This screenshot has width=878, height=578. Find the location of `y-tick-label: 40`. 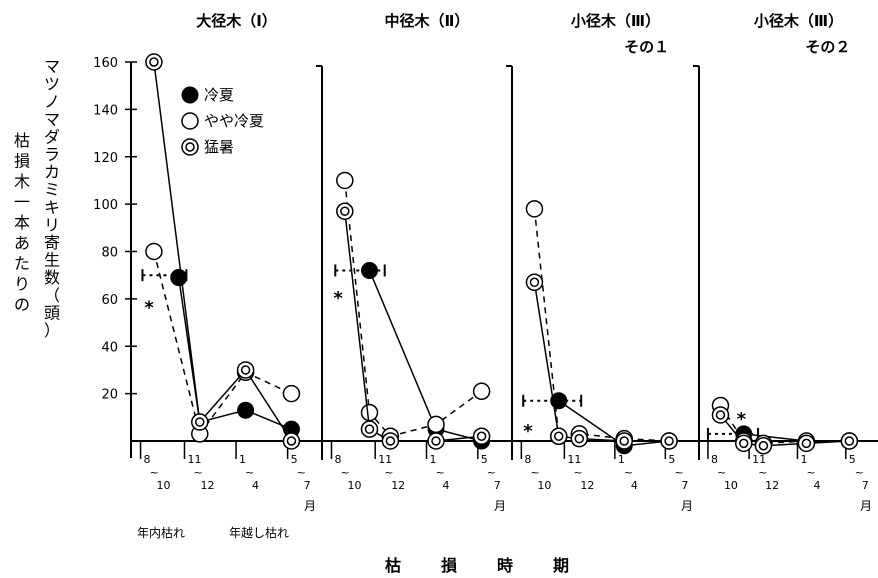

y-tick-label: 40 is located at coordinates (109, 347).